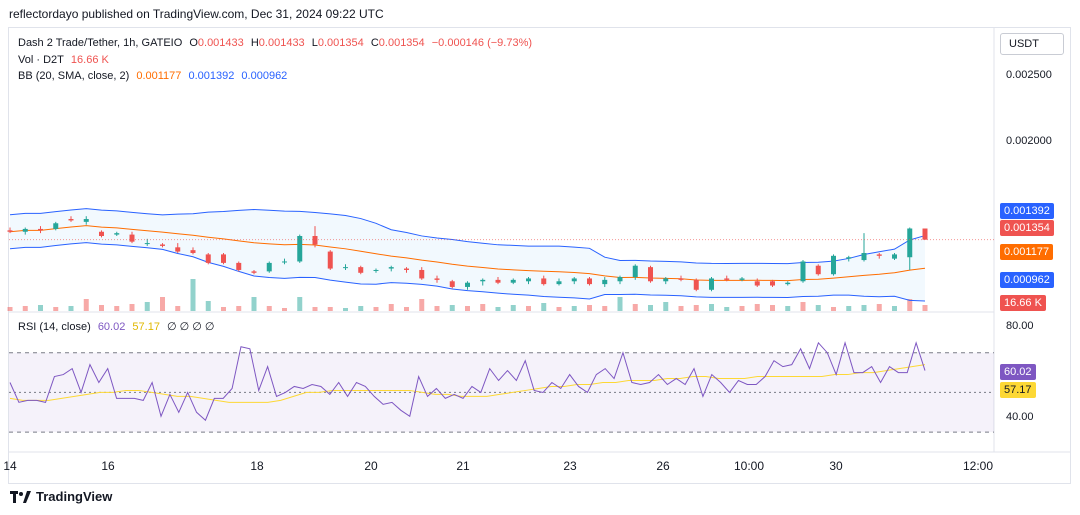 The width and height of the screenshot is (1080, 515). Describe the element at coordinates (663, 466) in the screenshot. I see `x-tick: 26` at that location.